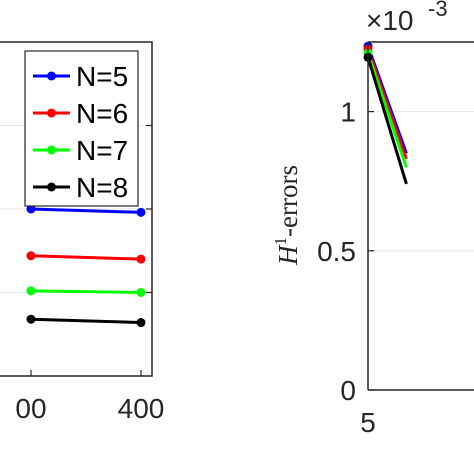  Describe the element at coordinates (336, 251) in the screenshot. I see `right-ytick-label: 0.5` at that location.